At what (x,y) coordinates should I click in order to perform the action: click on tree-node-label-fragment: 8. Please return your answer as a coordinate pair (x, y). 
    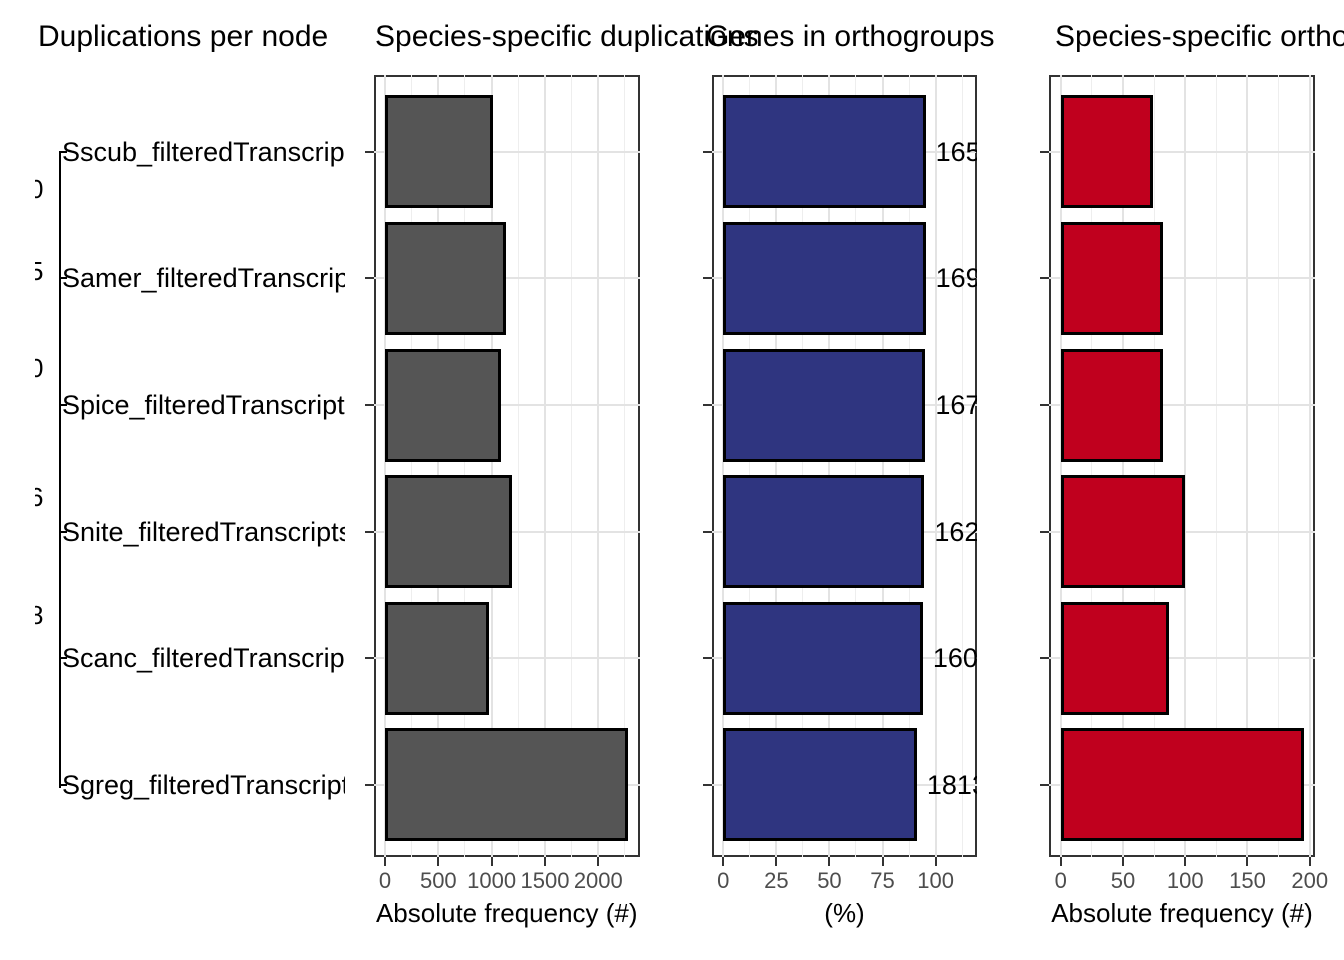
    Looking at the image, I should click on (41, 615).